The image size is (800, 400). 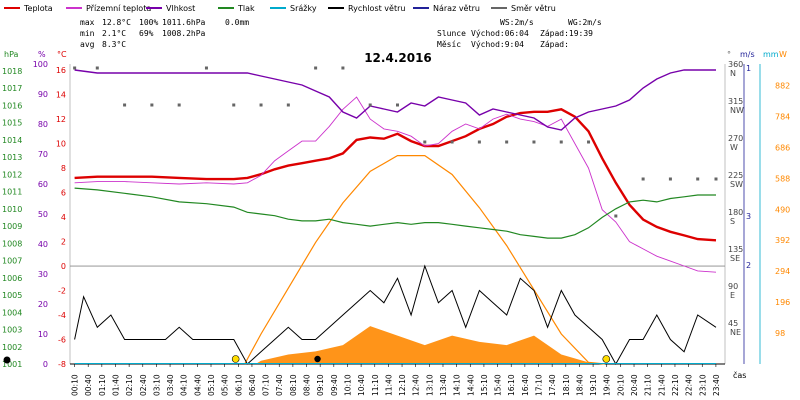 What do you see at coordinates (43, 304) in the screenshot?
I see `hum-tick-2: 20` at bounding box center [43, 304].